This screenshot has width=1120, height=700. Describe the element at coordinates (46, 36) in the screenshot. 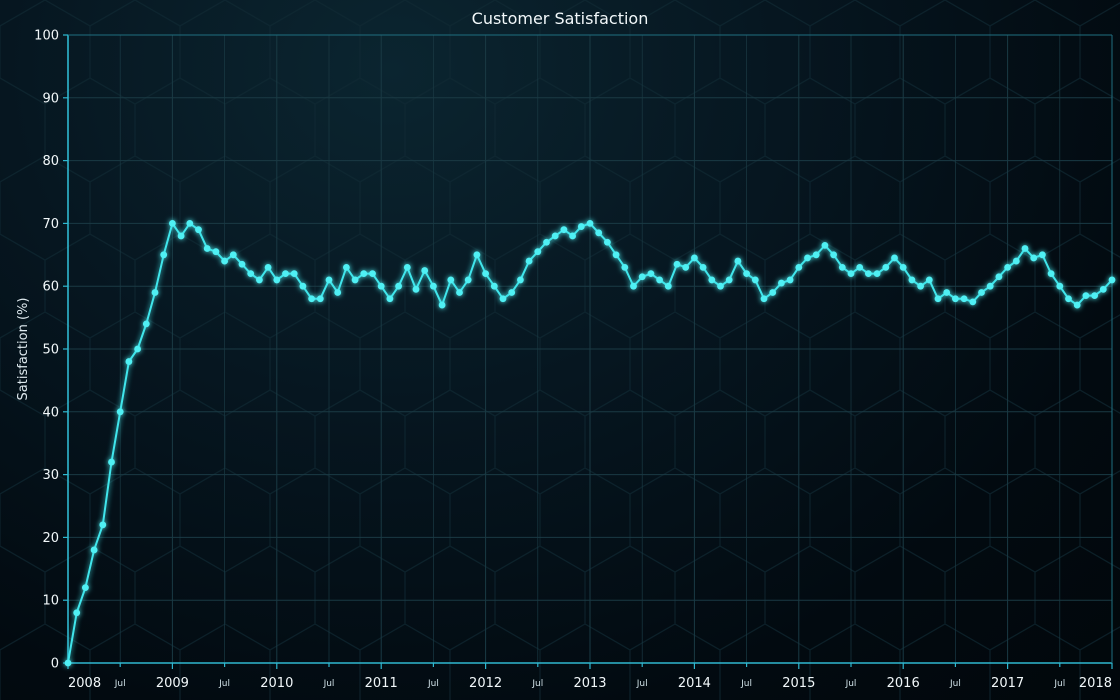

I see `y-tick-label: 100` at that location.